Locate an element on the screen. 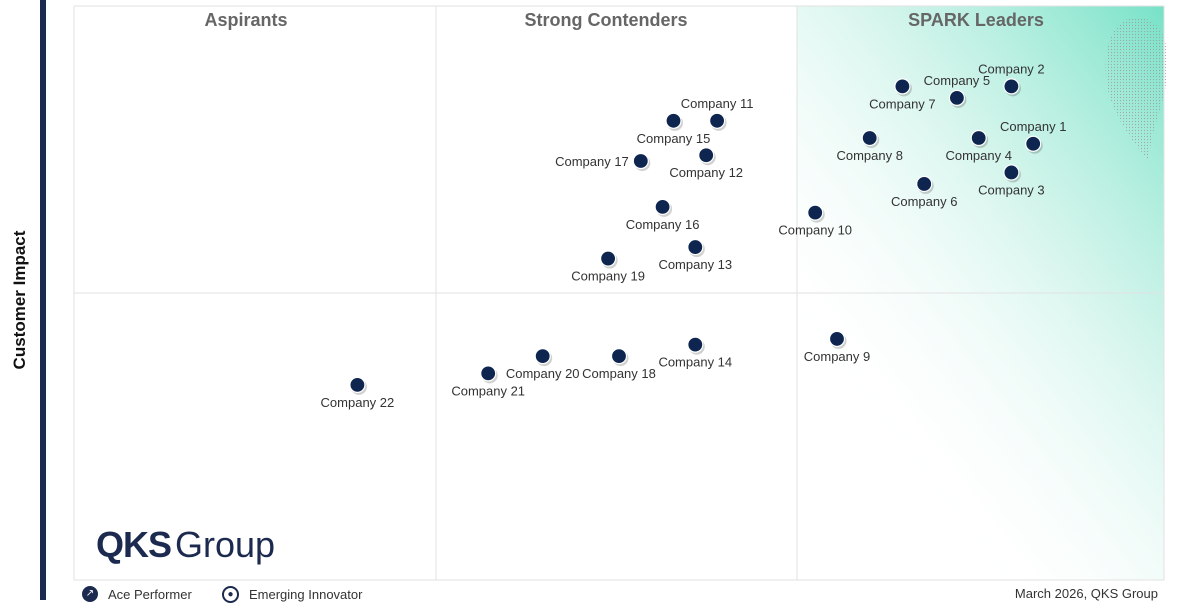 The width and height of the screenshot is (1200, 603). point-company-20: Company 20 is located at coordinates (543, 365).